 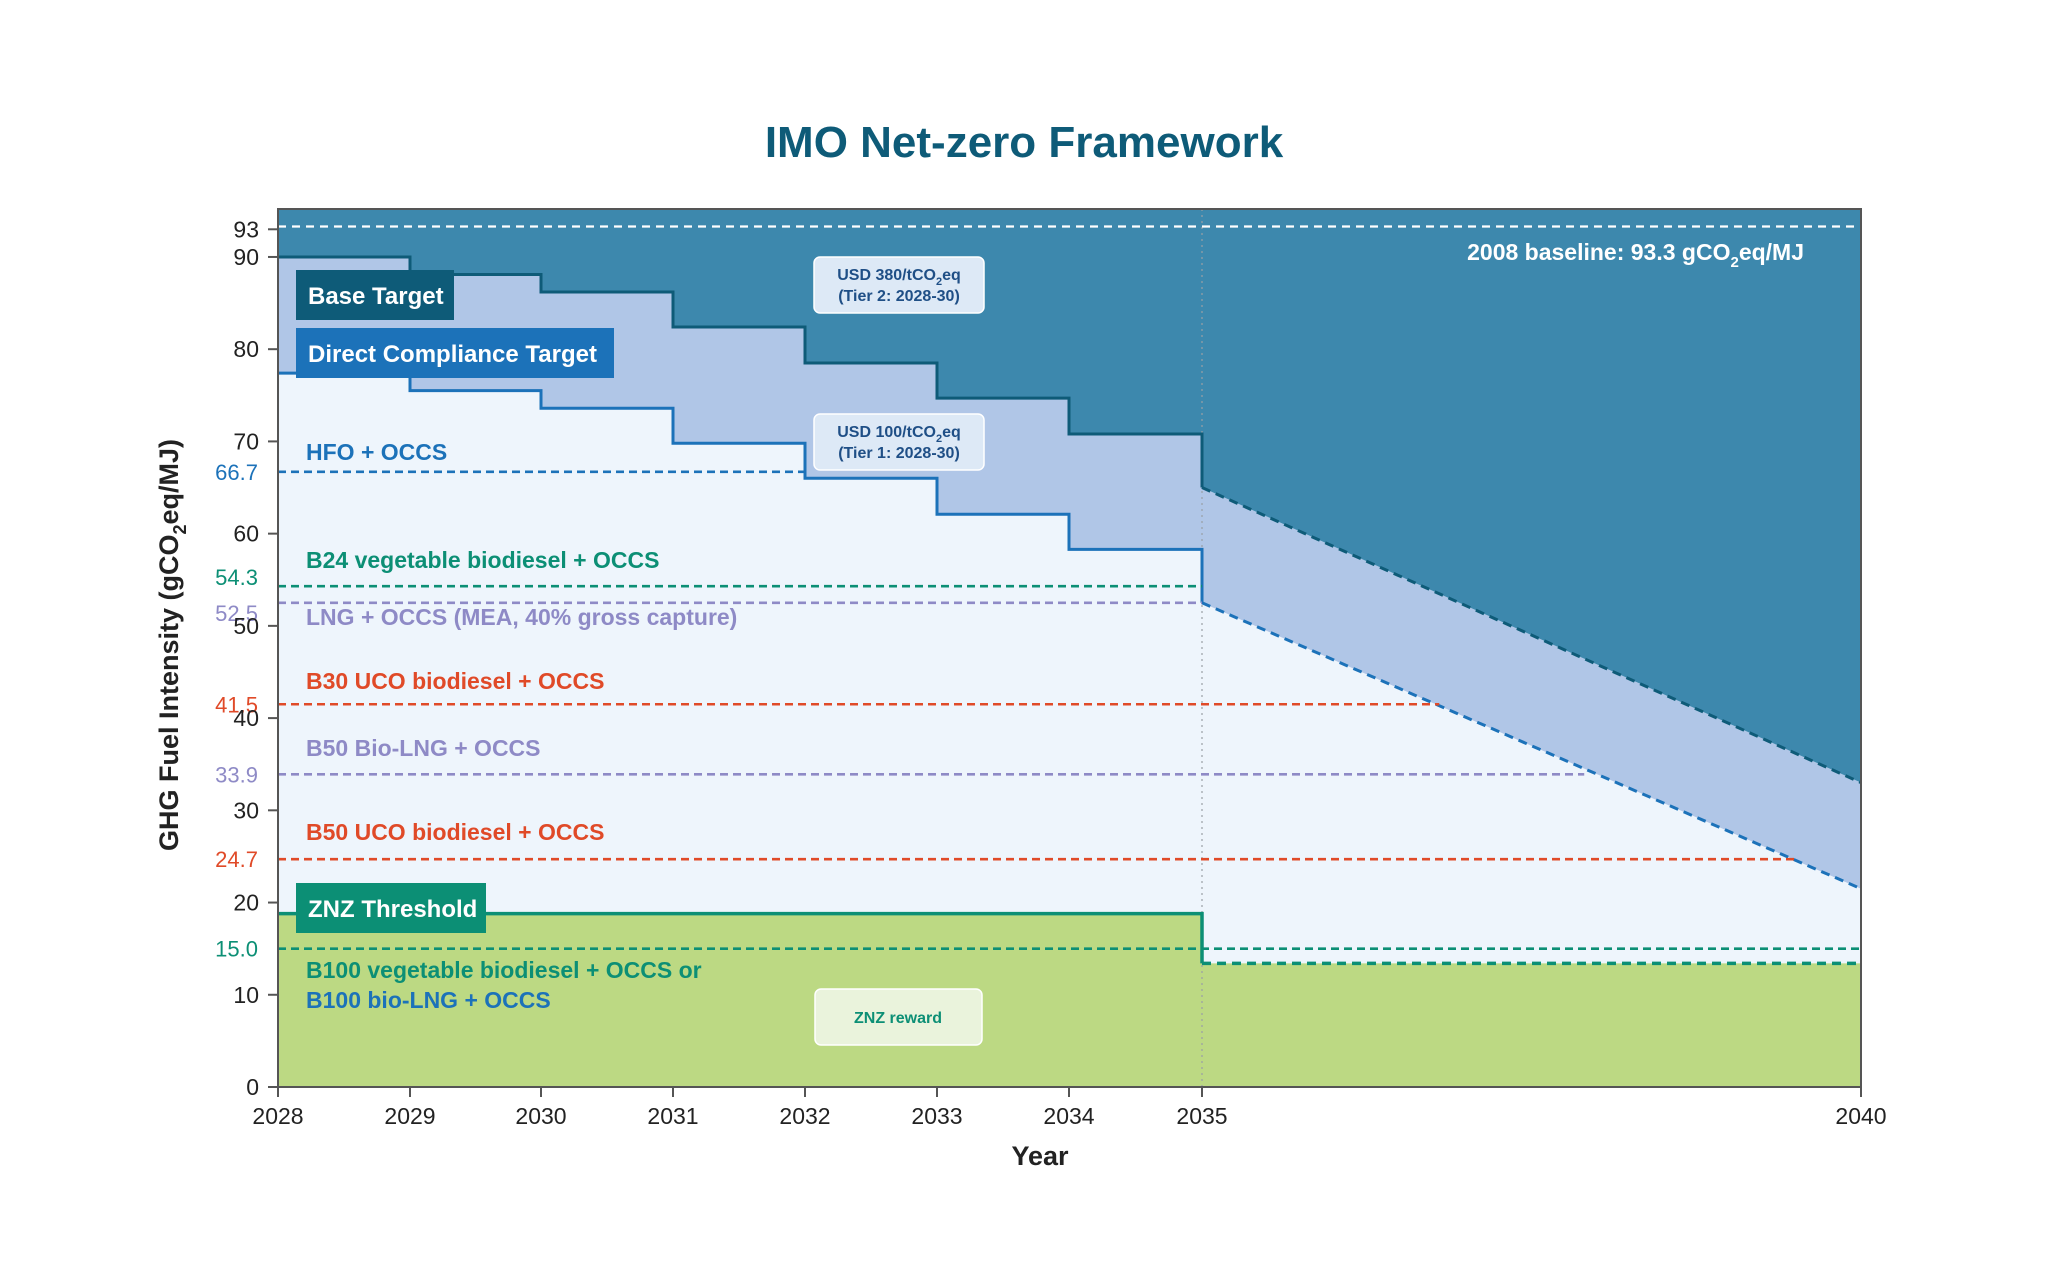 I want to click on fuel-label: B100 vegetable biodiesel + OCCS or, so click(x=504, y=970).